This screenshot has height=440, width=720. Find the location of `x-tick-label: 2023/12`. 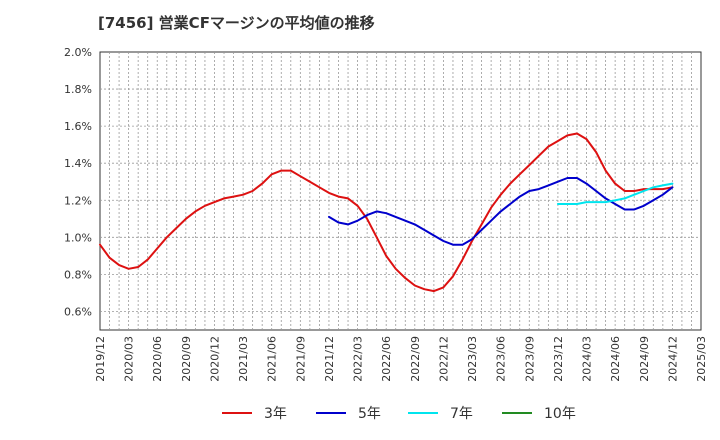

x-tick-label: 2023/12 is located at coordinates (558, 359).